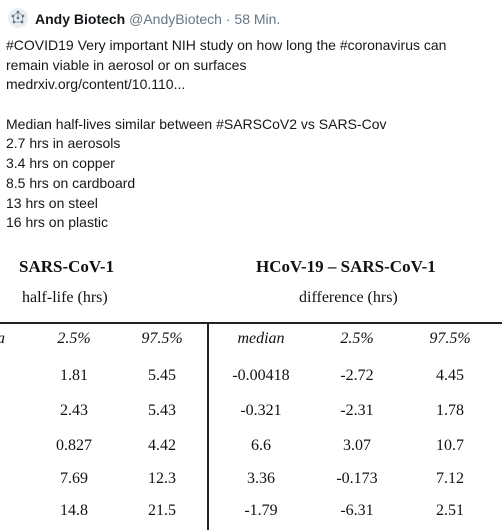 This screenshot has width=502, height=530. I want to click on table-left-subheader: half-life (hrs), so click(65, 297).